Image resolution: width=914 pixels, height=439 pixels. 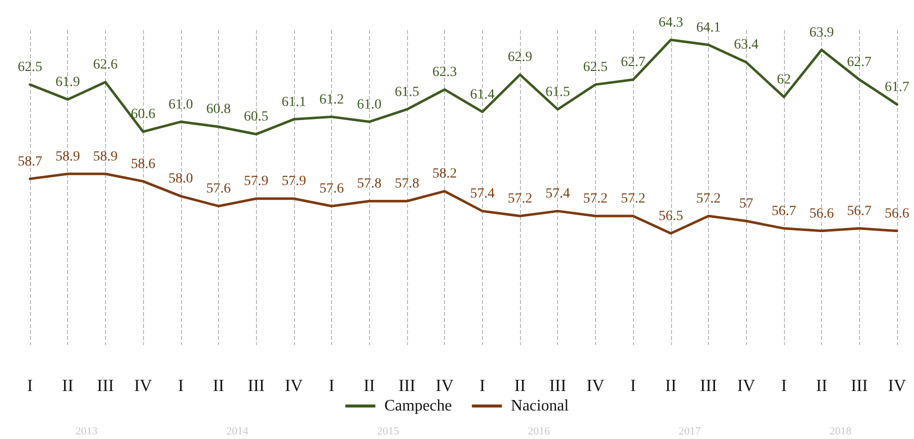 What do you see at coordinates (105, 65) in the screenshot?
I see `data-label: 62.6` at bounding box center [105, 65].